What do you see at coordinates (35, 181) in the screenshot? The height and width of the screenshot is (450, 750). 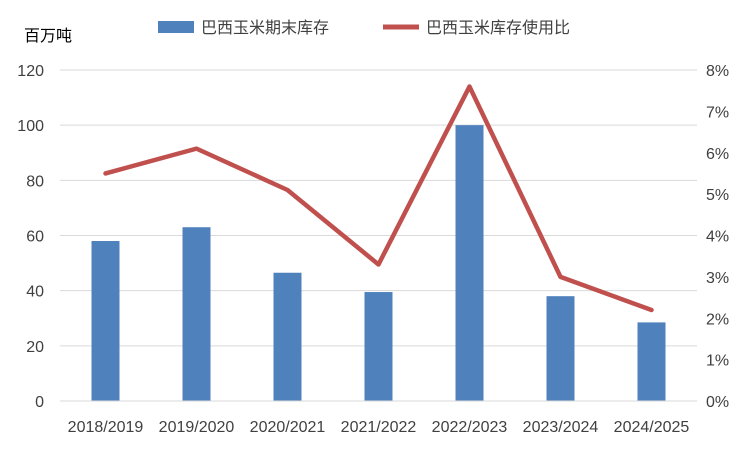 I see `left-axis-tick-label: 80` at bounding box center [35, 181].